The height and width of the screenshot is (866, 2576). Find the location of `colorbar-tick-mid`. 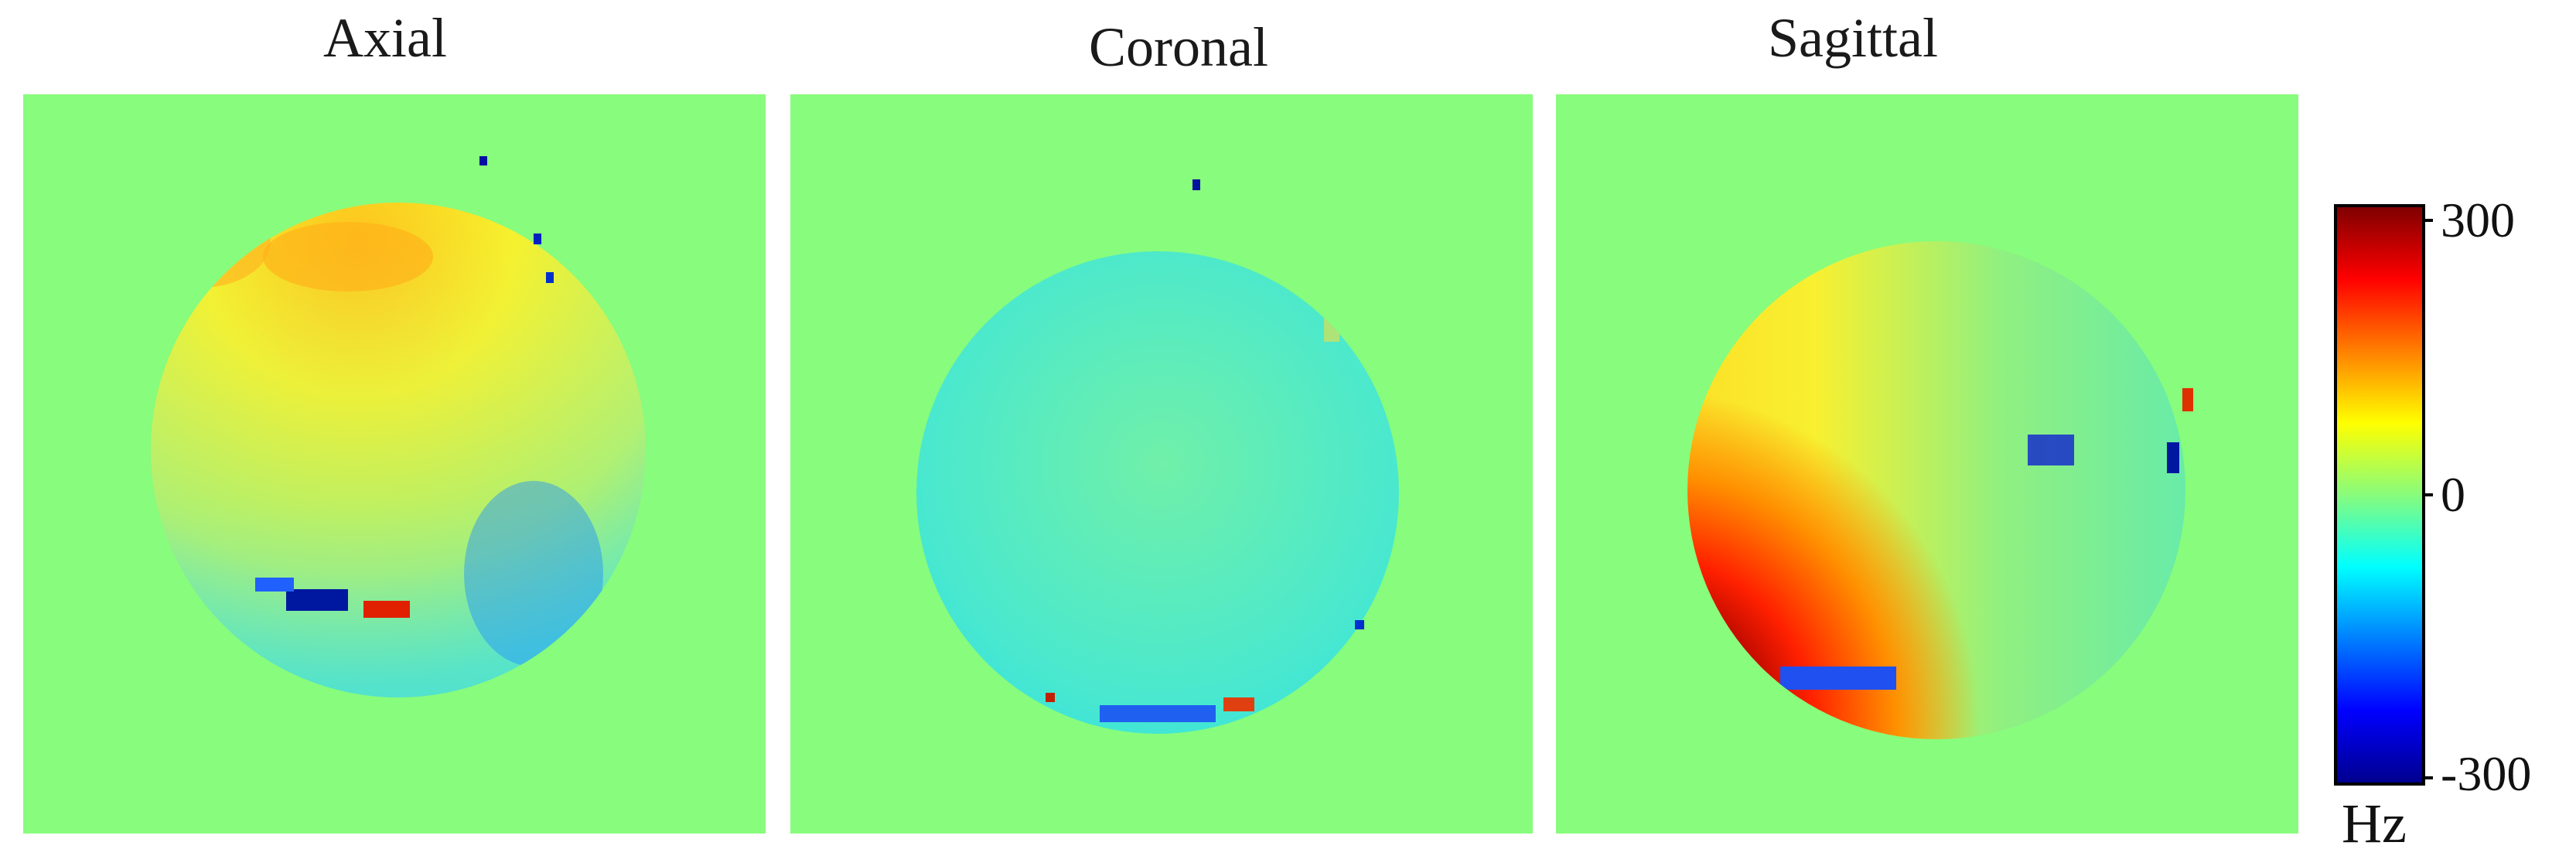

colorbar-tick-mid is located at coordinates (2429, 494).